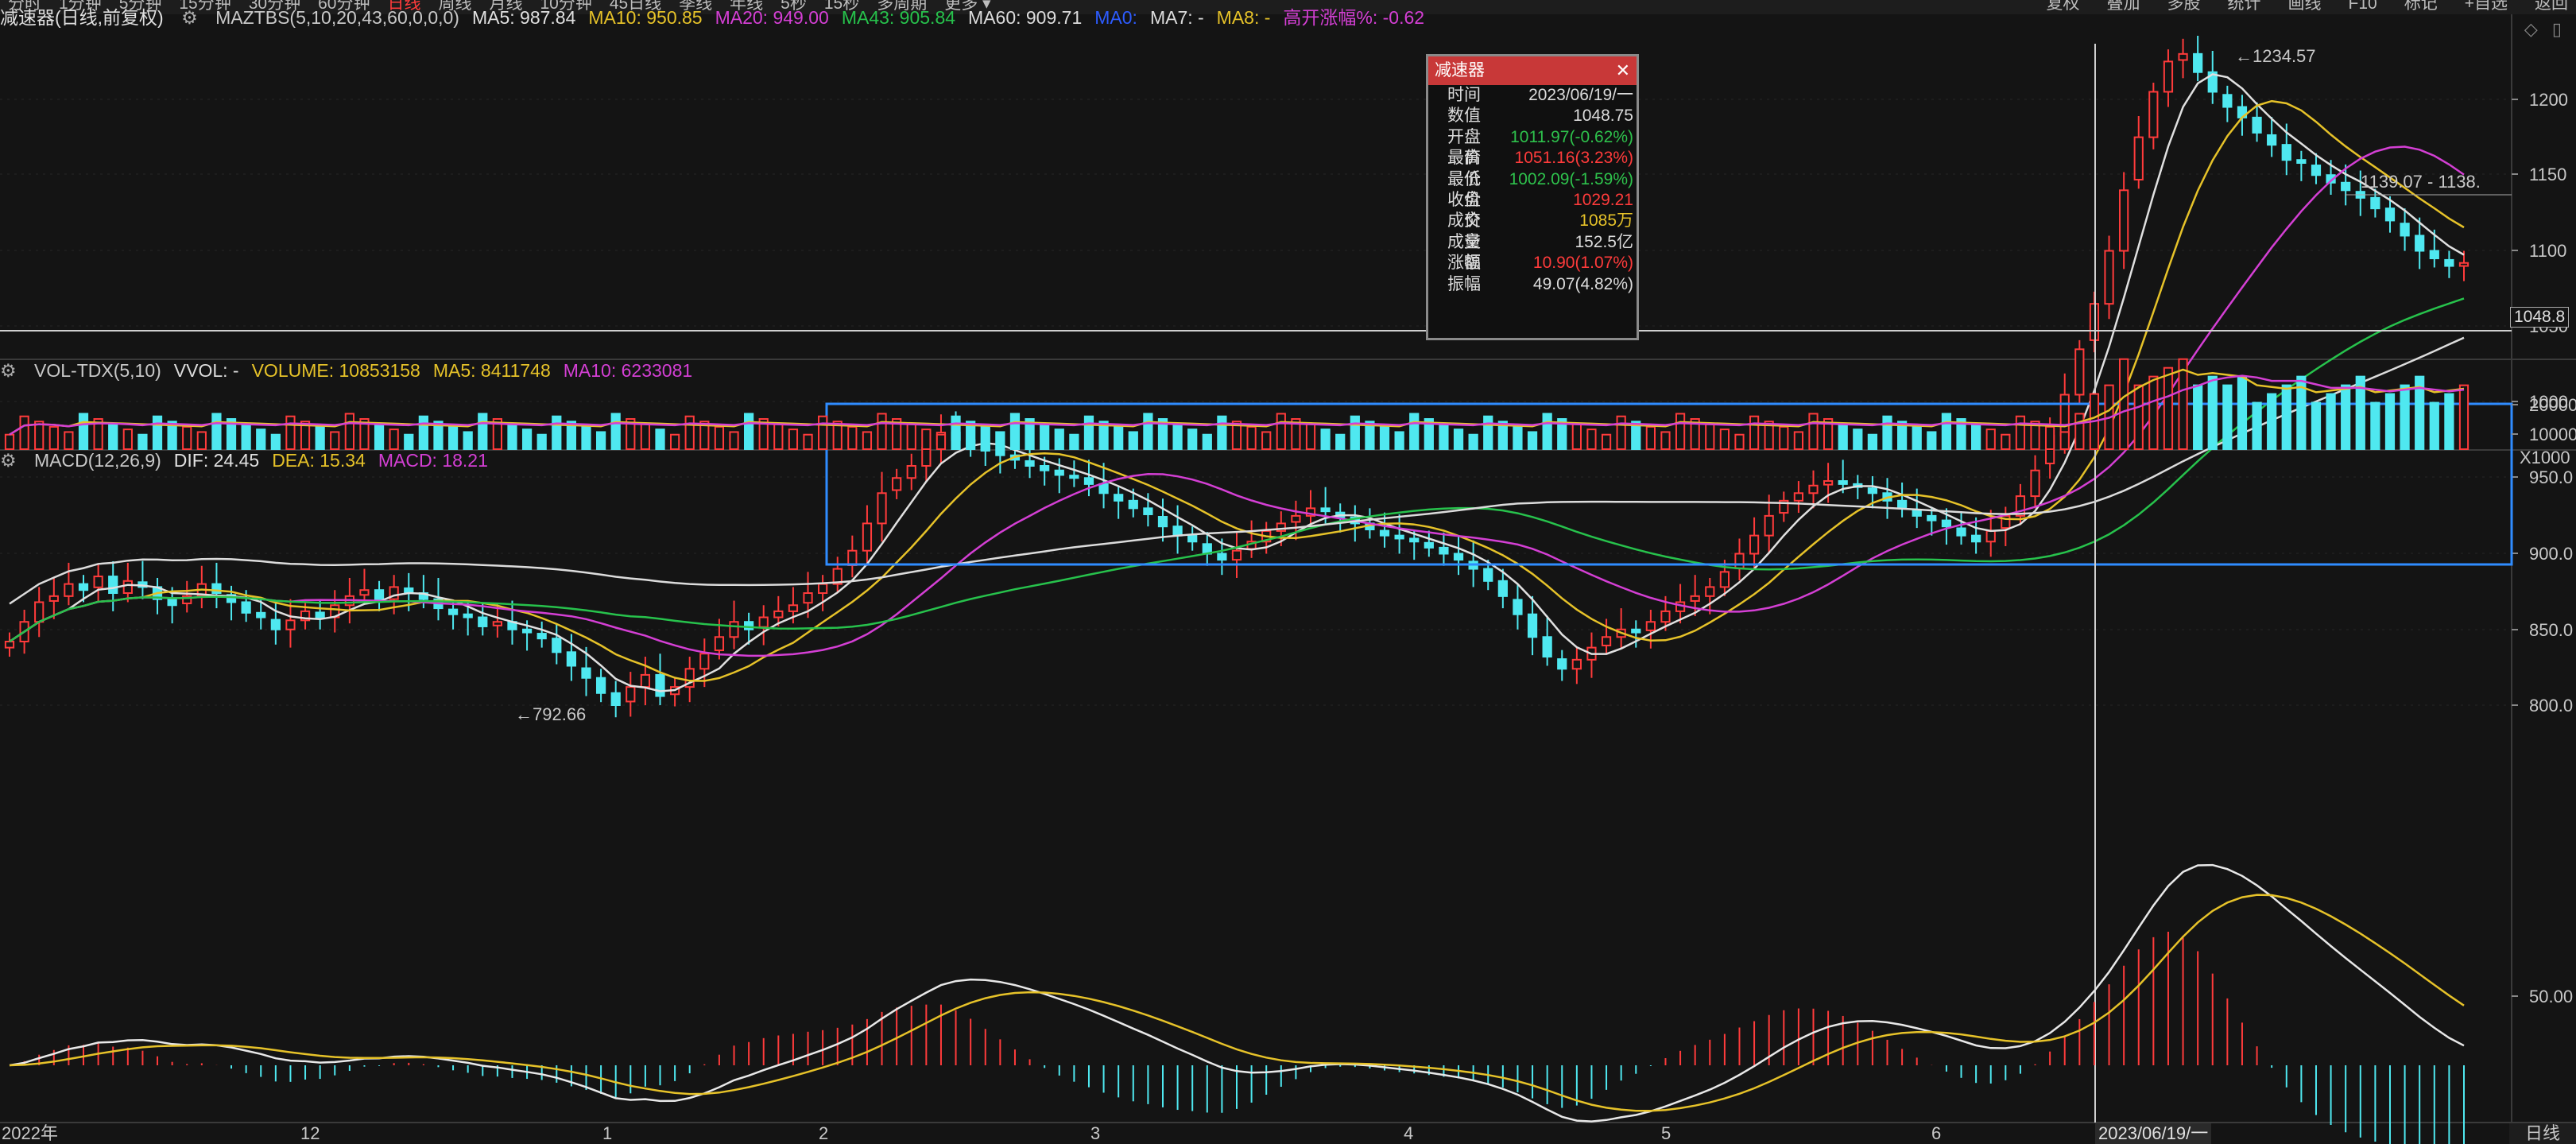  I want to click on main-legend-item-3: MA20: 949.00, so click(772, 17).